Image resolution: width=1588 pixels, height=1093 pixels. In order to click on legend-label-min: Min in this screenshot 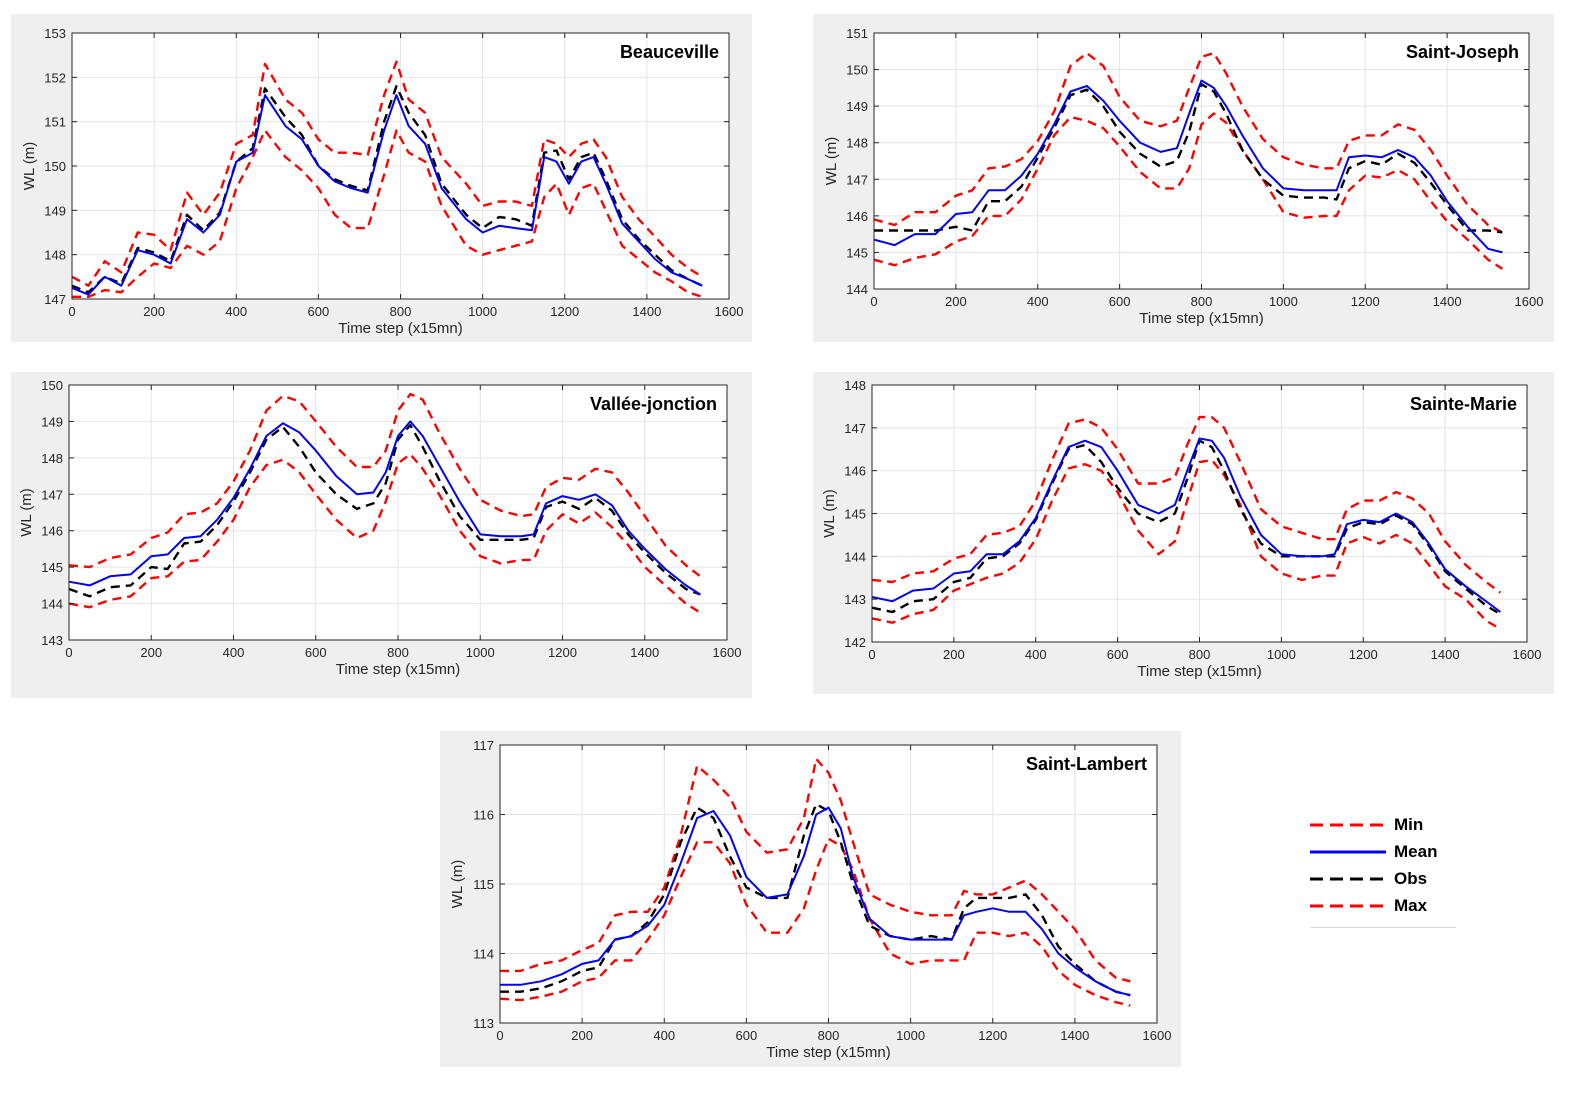, I will do `click(1409, 824)`.